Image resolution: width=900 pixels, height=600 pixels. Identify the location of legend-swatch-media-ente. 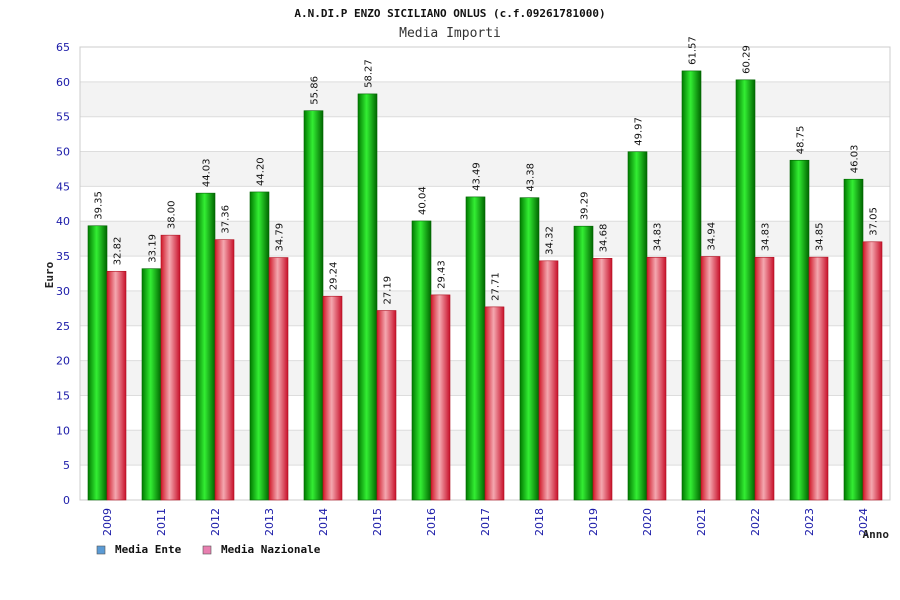
(101, 550).